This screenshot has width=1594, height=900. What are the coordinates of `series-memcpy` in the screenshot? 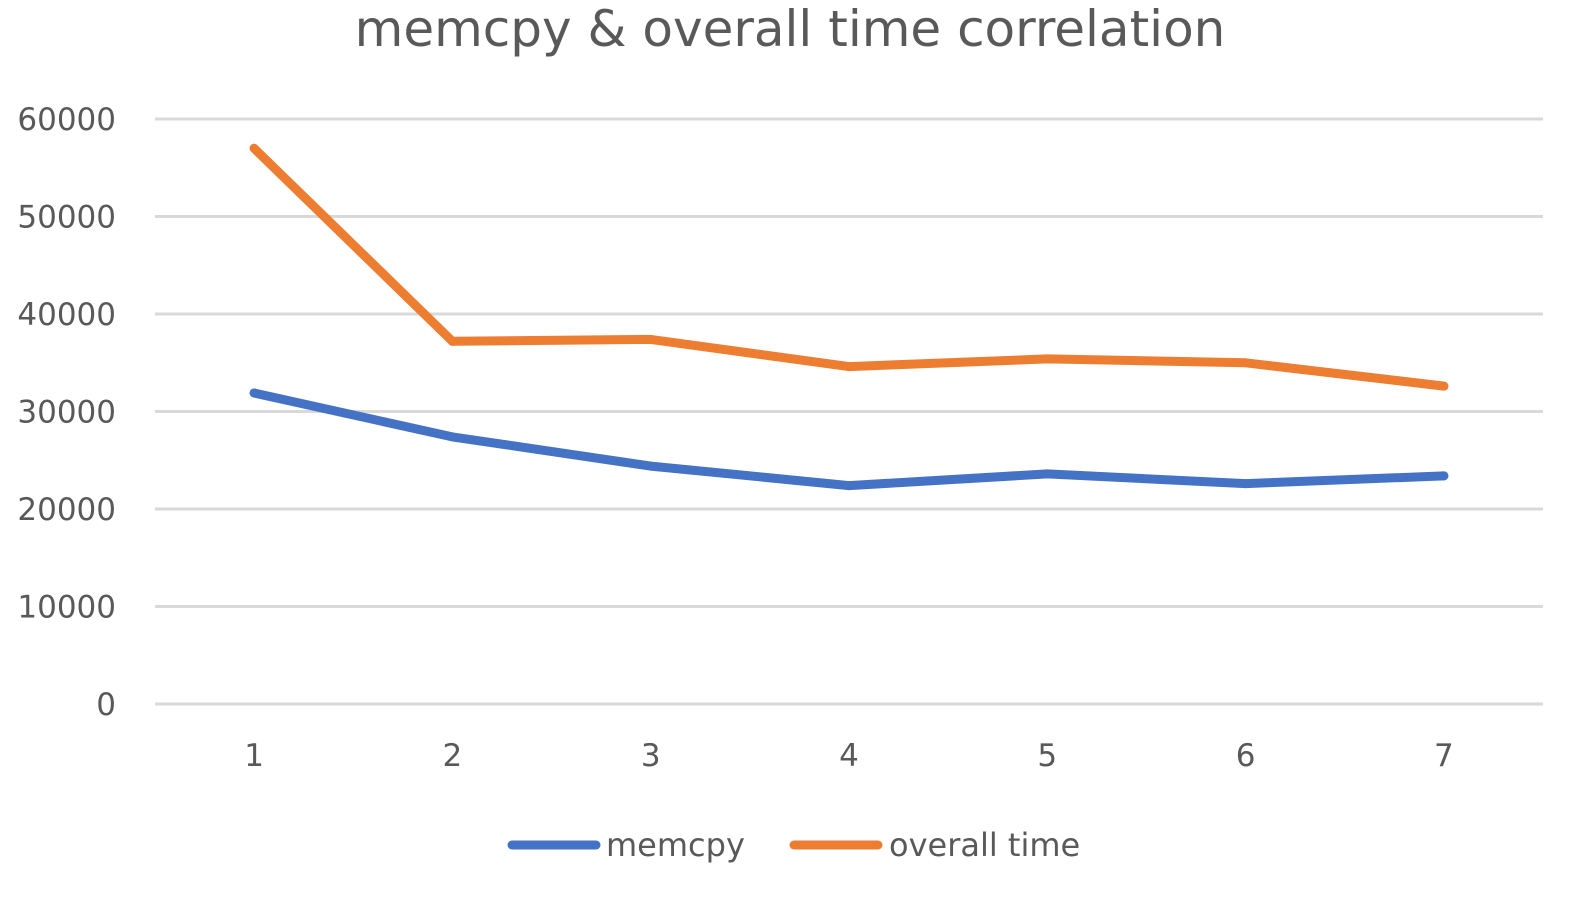 It's located at (849, 439).